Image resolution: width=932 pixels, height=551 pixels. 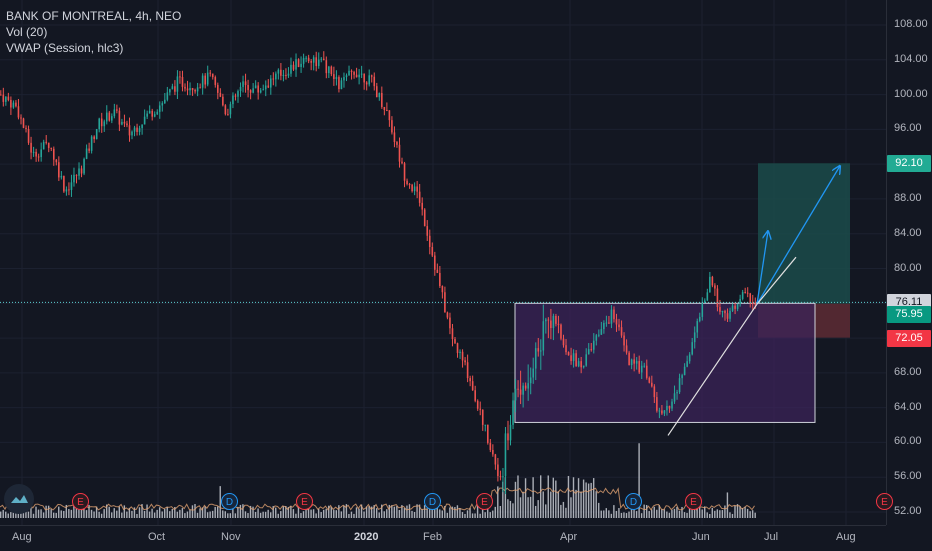 What do you see at coordinates (776, 280) in the screenshot?
I see `projection-line` at bounding box center [776, 280].